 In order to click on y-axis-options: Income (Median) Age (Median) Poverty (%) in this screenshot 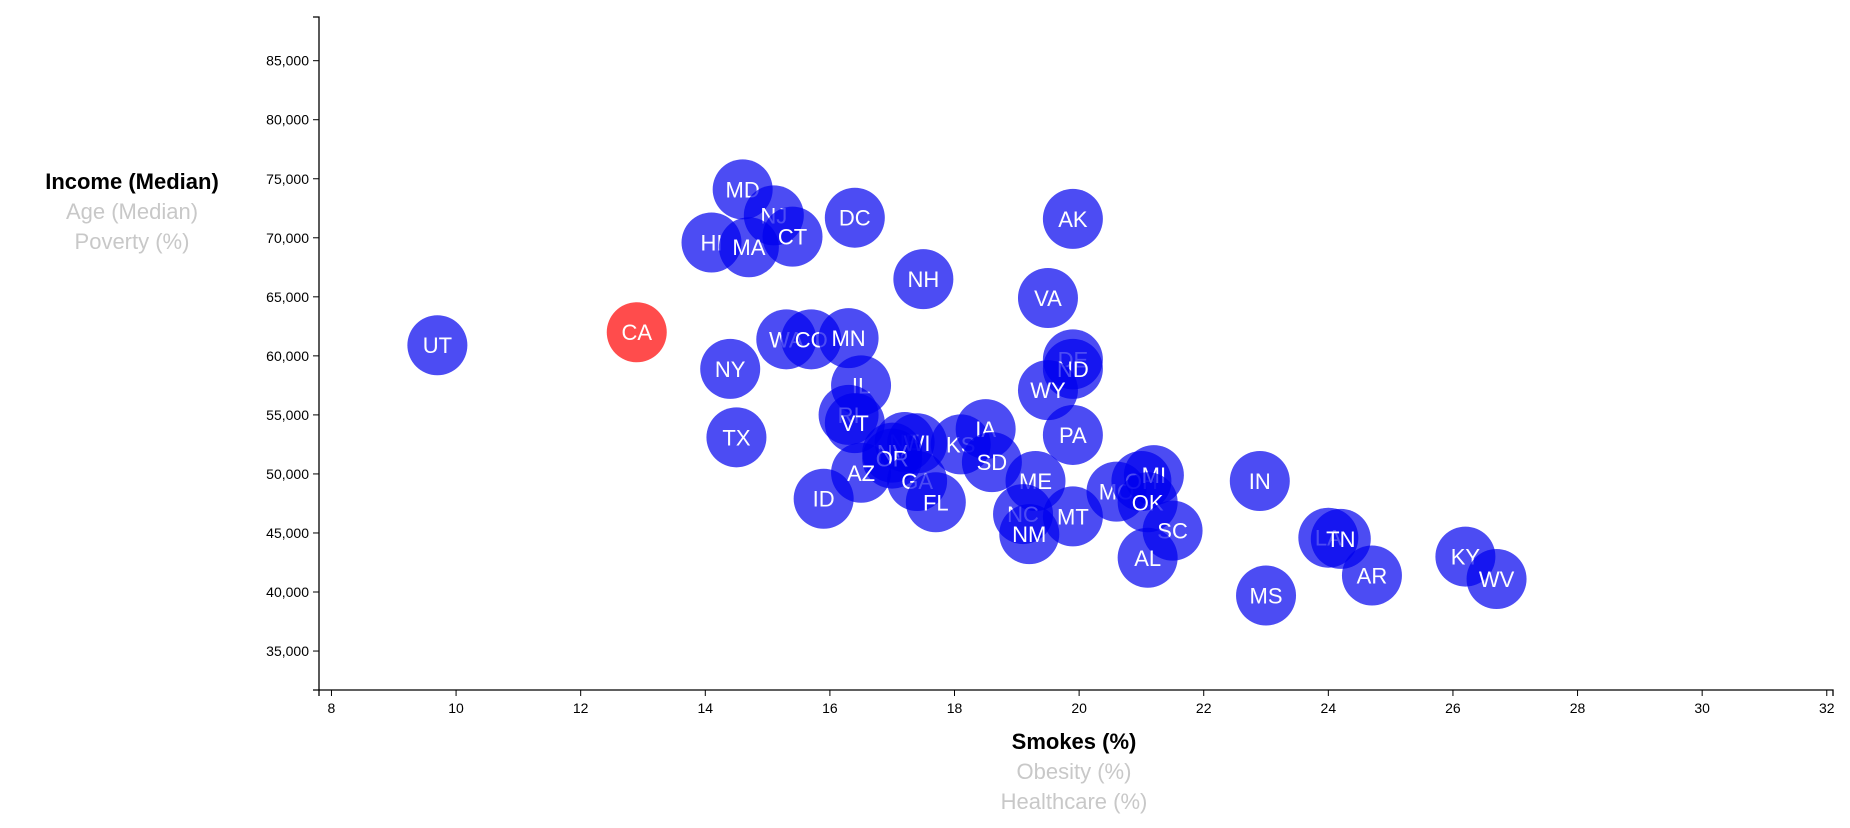, I will do `click(132, 212)`.